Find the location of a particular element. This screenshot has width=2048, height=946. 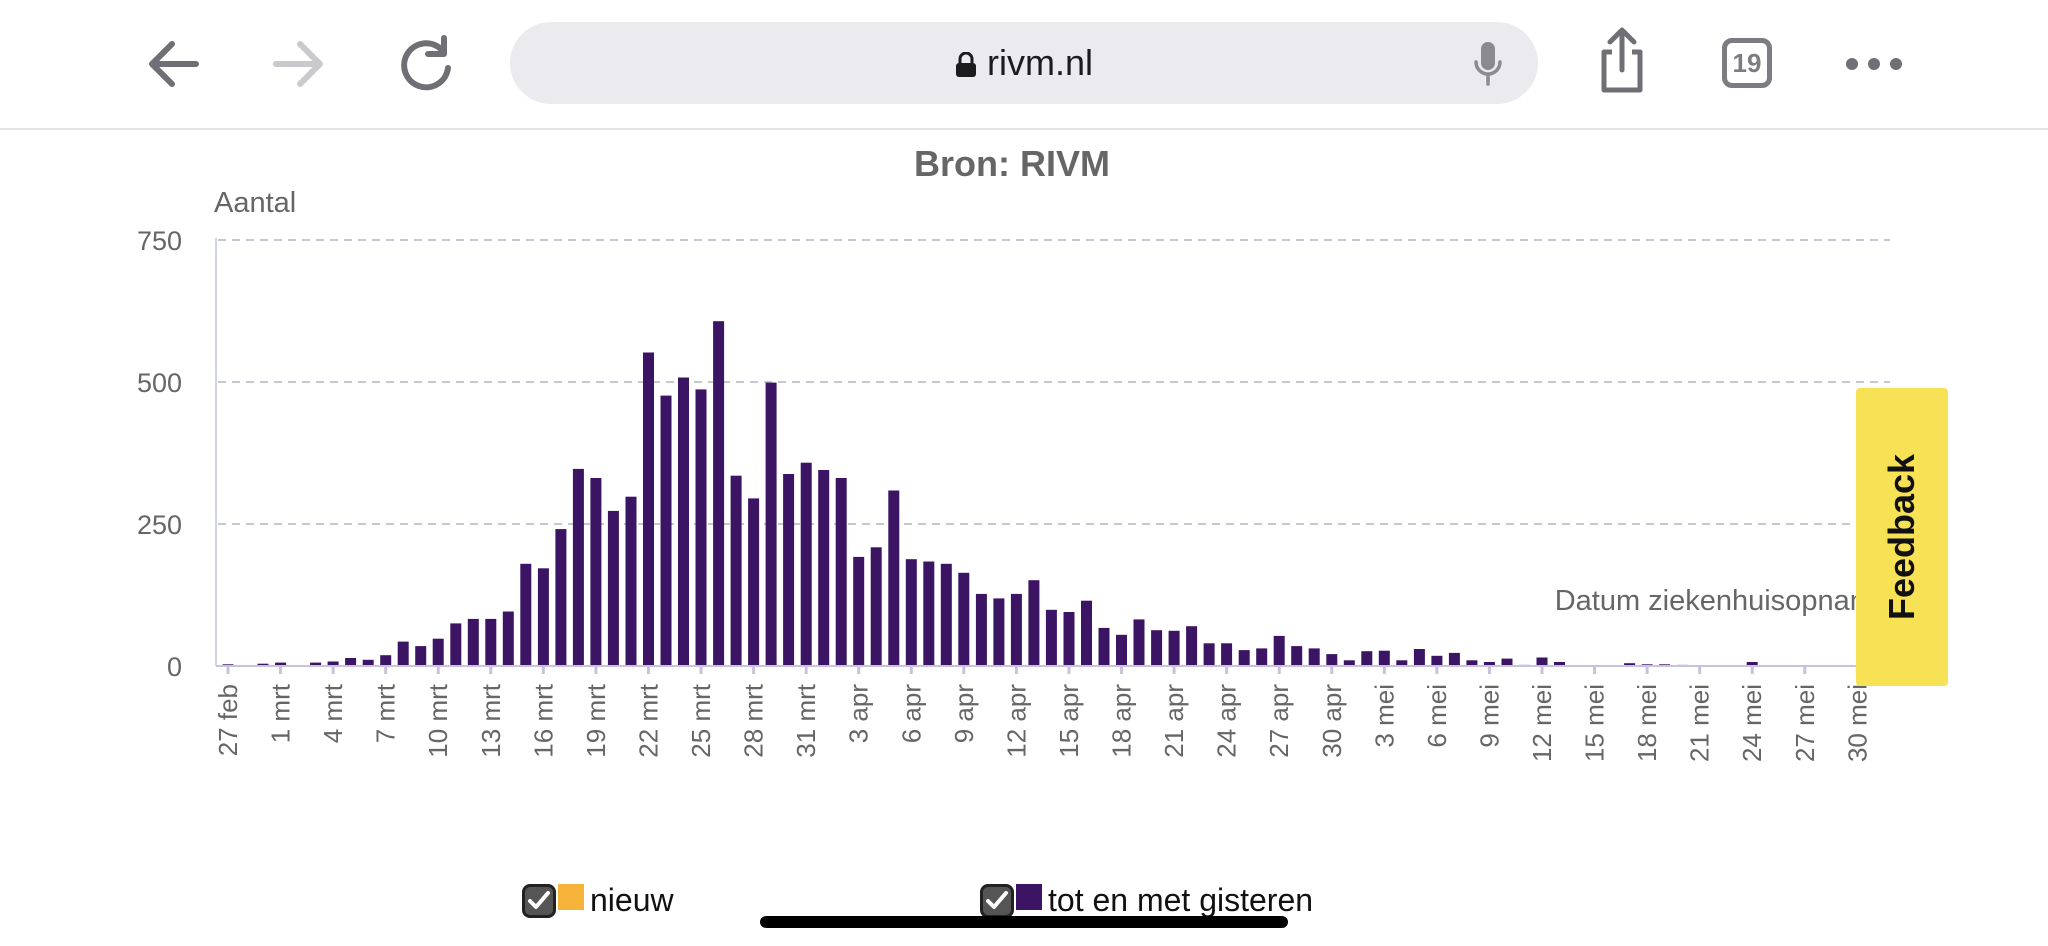

feedback-button: Feedback is located at coordinates (1902, 537).